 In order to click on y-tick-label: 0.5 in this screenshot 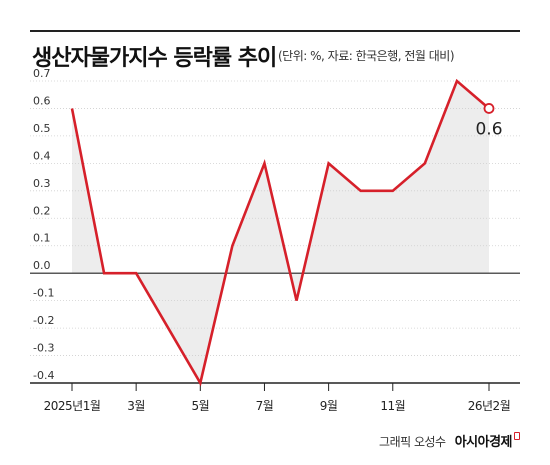, I will do `click(42, 128)`.